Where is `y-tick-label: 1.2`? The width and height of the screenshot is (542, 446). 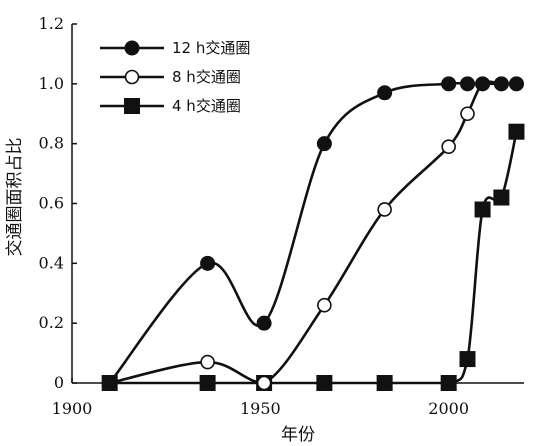
y-tick-label: 1.2 is located at coordinates (51, 23).